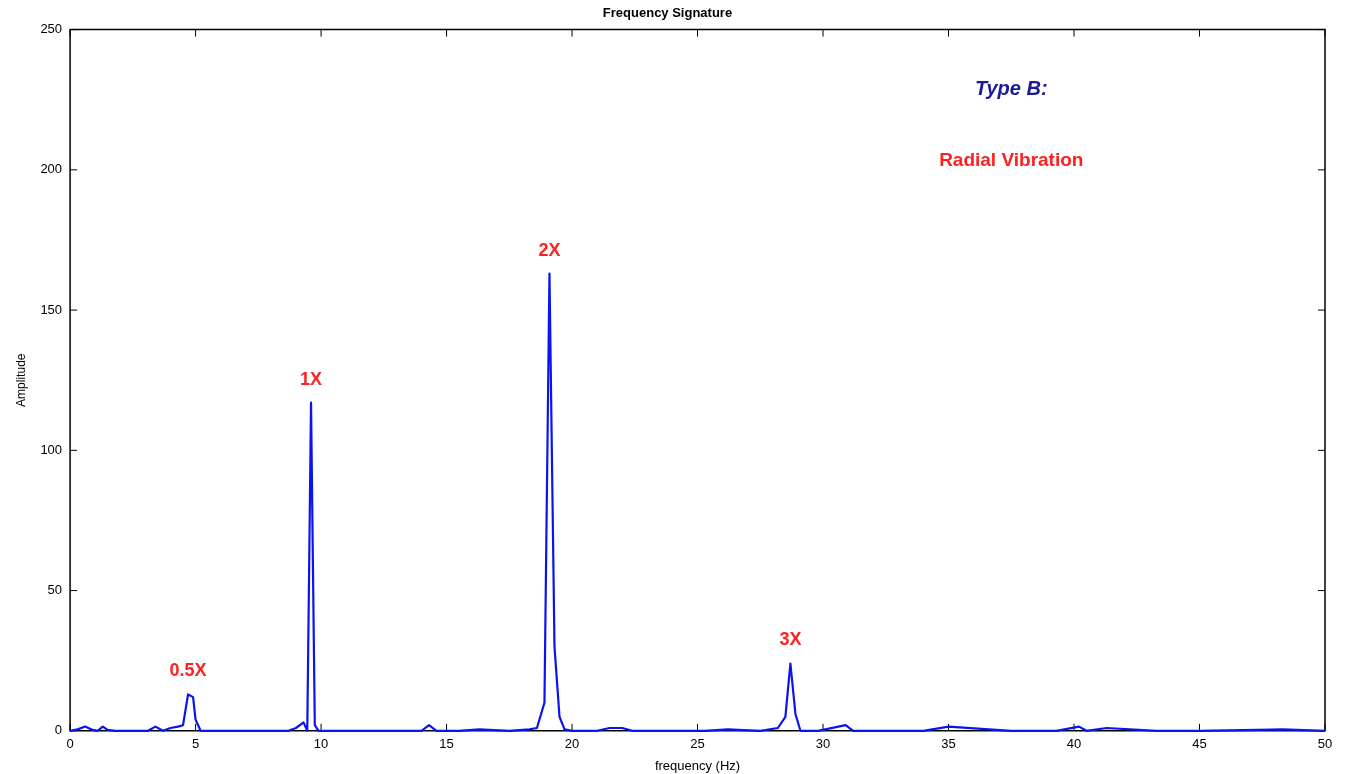 The height and width of the screenshot is (774, 1345). I want to click on x-tick-label: 40, so click(1074, 744).